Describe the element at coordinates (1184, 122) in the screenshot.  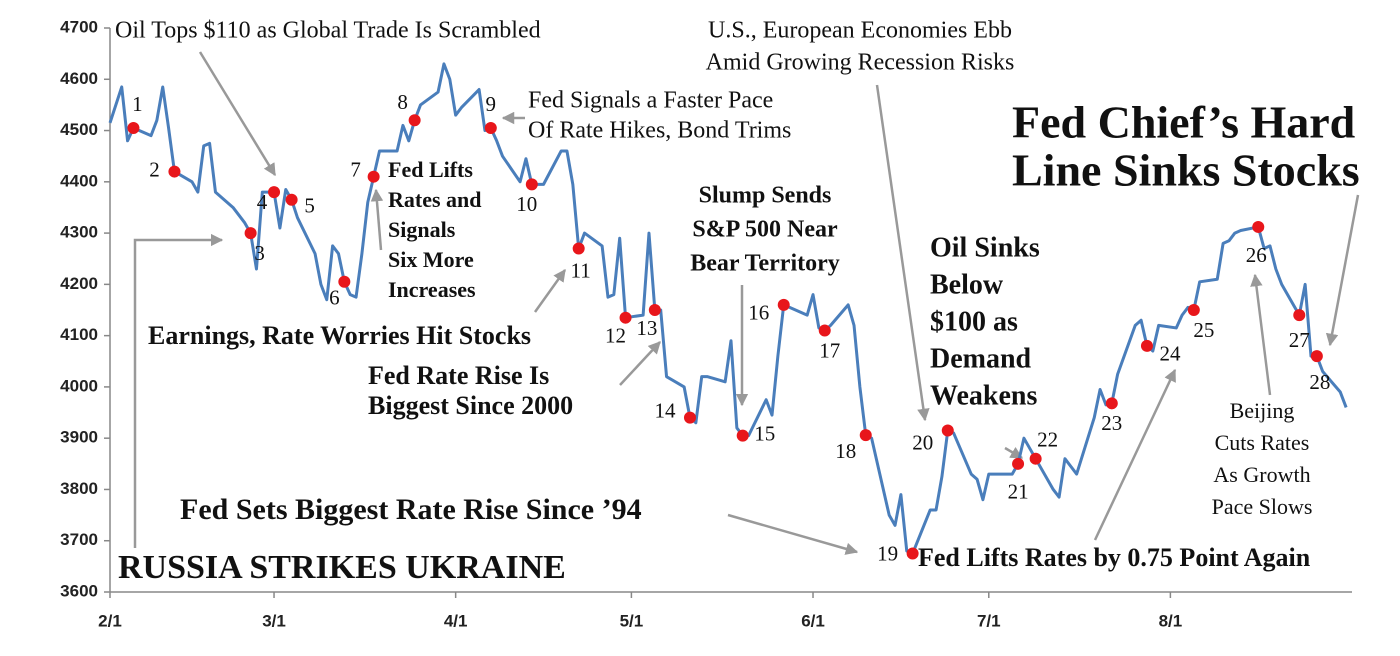
I see `annotation: Fed Chief’s Hard` at that location.